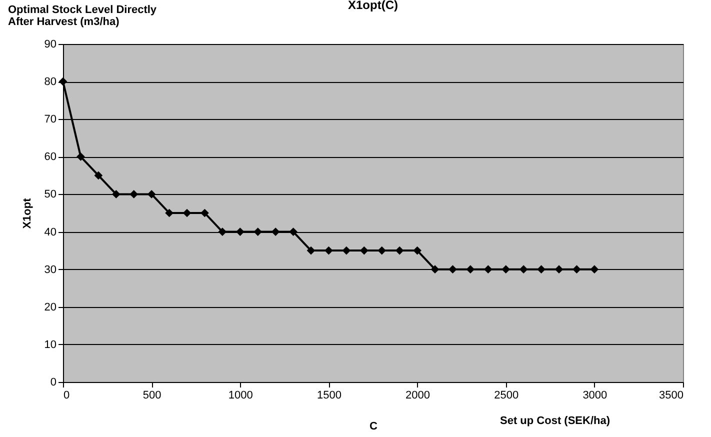 This screenshot has width=711, height=437. Describe the element at coordinates (506, 396) in the screenshot. I see `x-tick-label: 2500` at that location.